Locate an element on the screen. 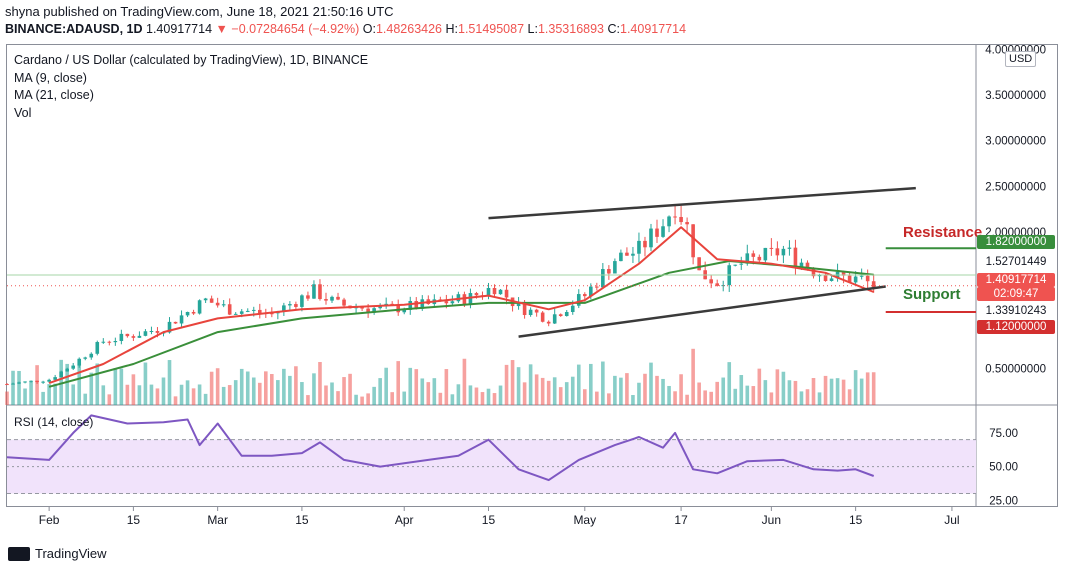 The width and height of the screenshot is (1065, 573). rsi-axis-tick: 50.00 is located at coordinates (1003, 468).